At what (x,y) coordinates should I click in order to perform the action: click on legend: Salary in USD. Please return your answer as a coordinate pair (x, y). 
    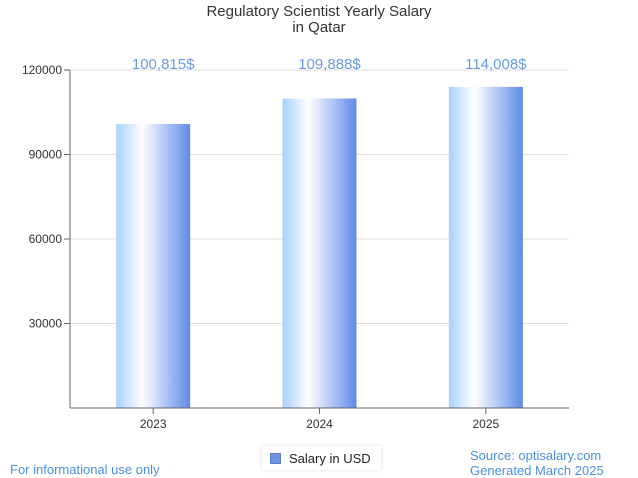
    Looking at the image, I should click on (321, 458).